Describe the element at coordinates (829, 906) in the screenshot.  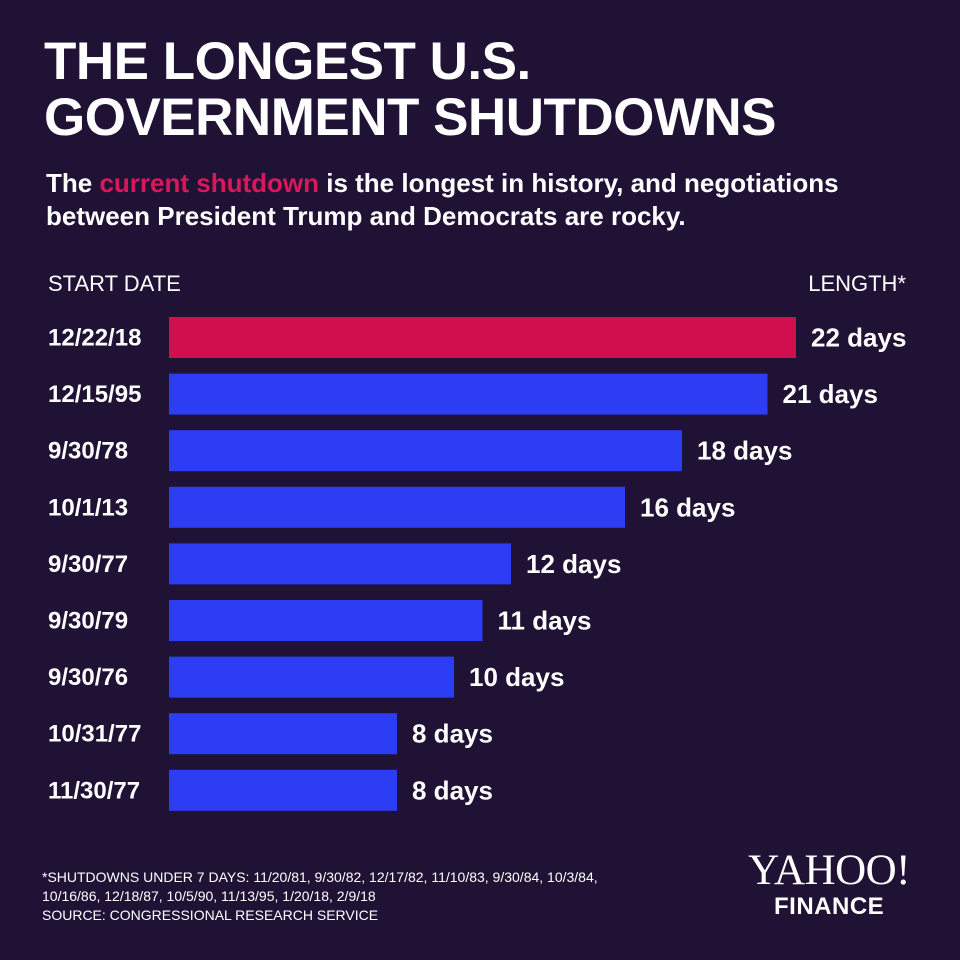
I see `logo-subtitle: FINANCE` at that location.